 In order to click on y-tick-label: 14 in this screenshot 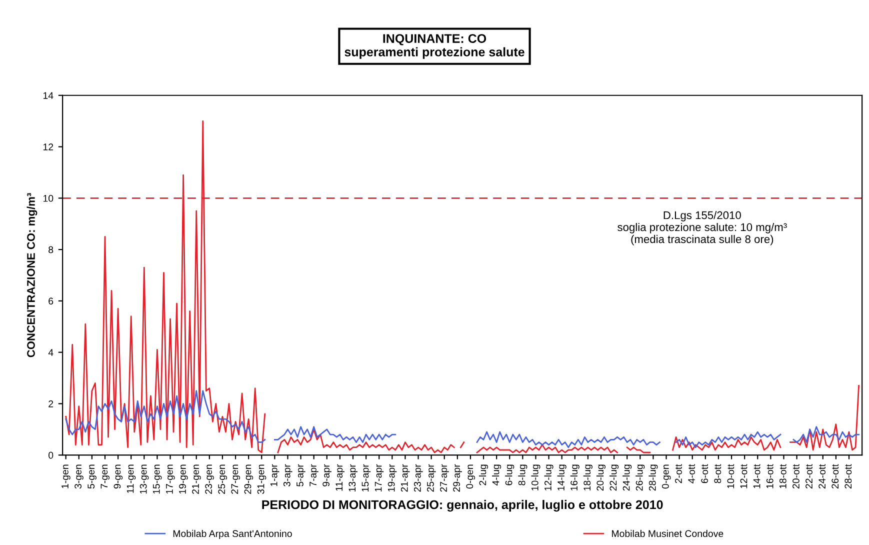, I will do `click(48, 95)`.